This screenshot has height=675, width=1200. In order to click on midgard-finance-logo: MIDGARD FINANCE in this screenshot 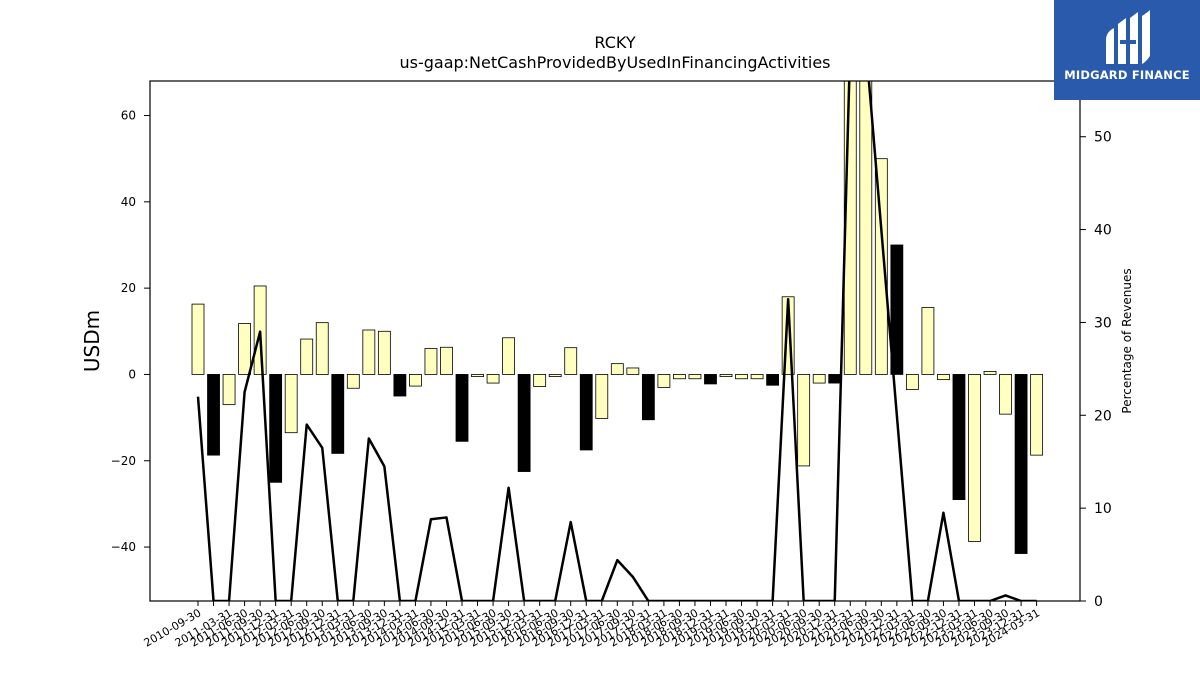, I will do `click(1127, 50)`.